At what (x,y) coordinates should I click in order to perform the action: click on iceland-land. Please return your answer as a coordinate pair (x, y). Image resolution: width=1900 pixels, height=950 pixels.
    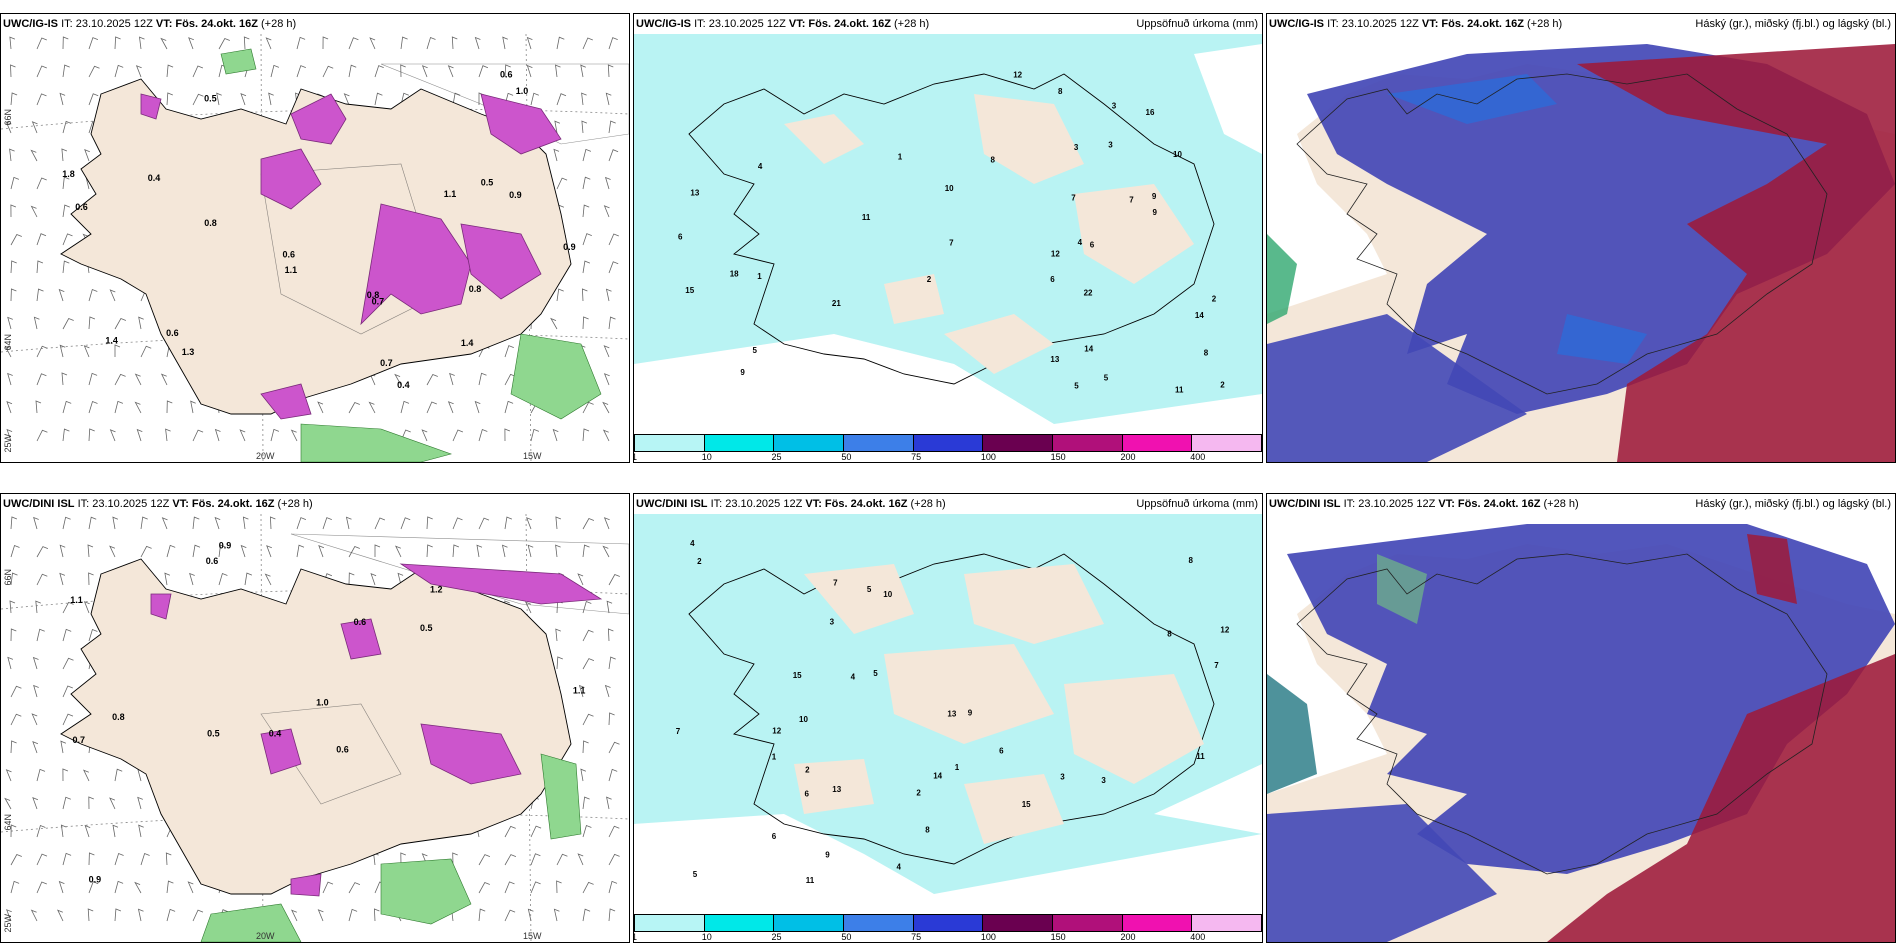
    Looking at the image, I should click on (316, 246).